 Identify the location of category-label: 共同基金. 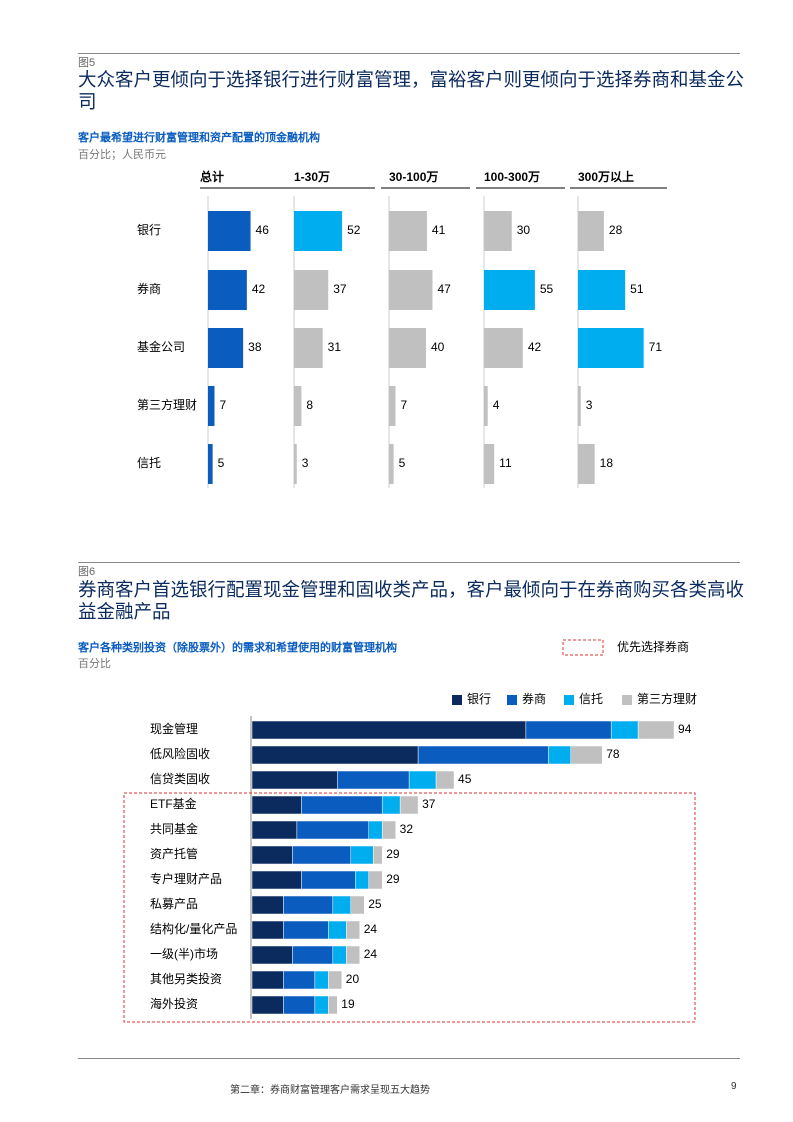
(174, 828).